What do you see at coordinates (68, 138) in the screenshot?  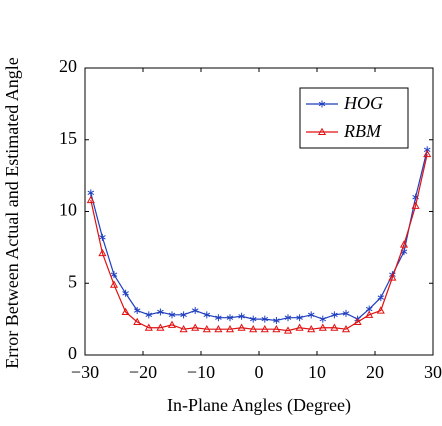 I see `y-tick-label: 15` at bounding box center [68, 138].